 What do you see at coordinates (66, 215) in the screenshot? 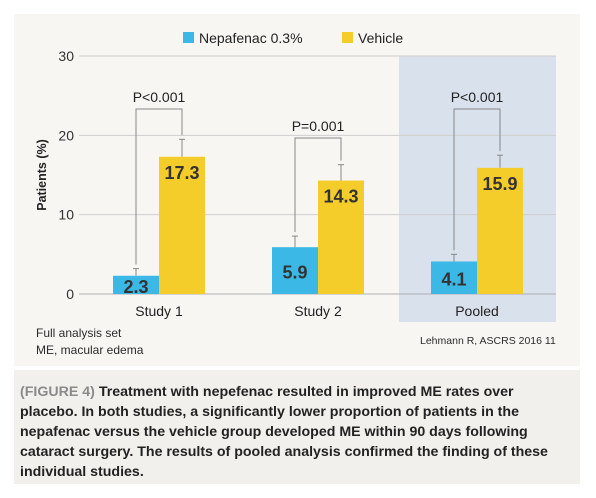
I see `y-tick-label: 10` at bounding box center [66, 215].